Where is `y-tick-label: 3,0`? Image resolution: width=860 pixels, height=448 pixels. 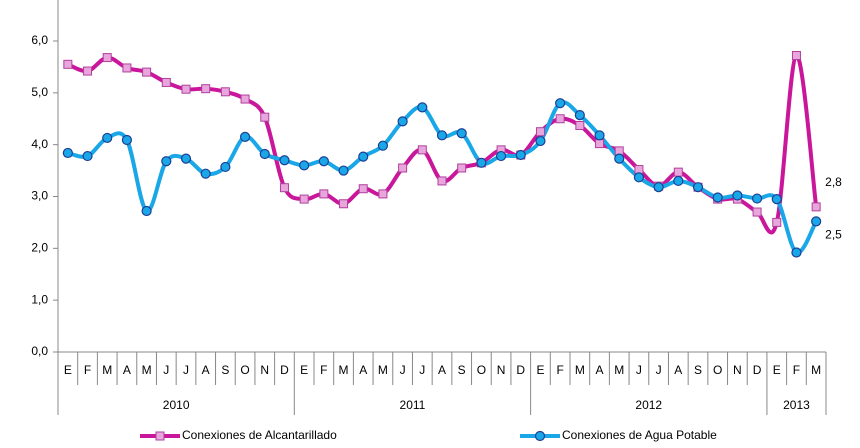 y-tick-label: 3,0 is located at coordinates (39, 196).